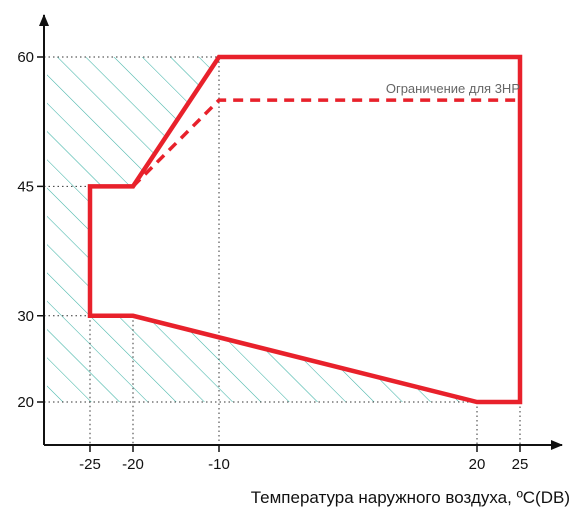 This screenshot has height=513, width=580. What do you see at coordinates (25, 186) in the screenshot?
I see `y-tick-label: 45` at bounding box center [25, 186].